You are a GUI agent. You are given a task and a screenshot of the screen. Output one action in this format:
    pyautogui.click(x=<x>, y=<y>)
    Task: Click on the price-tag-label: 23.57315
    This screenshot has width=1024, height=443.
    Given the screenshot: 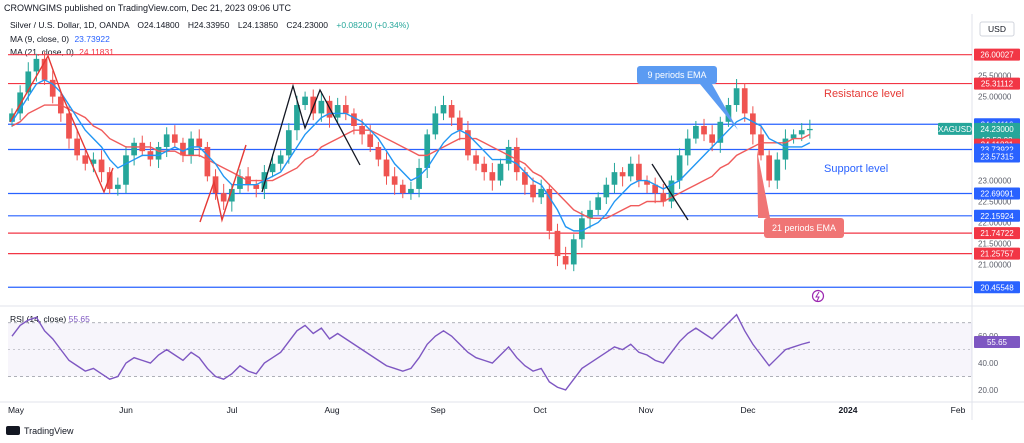 What is the action you would take?
    pyautogui.click(x=997, y=156)
    